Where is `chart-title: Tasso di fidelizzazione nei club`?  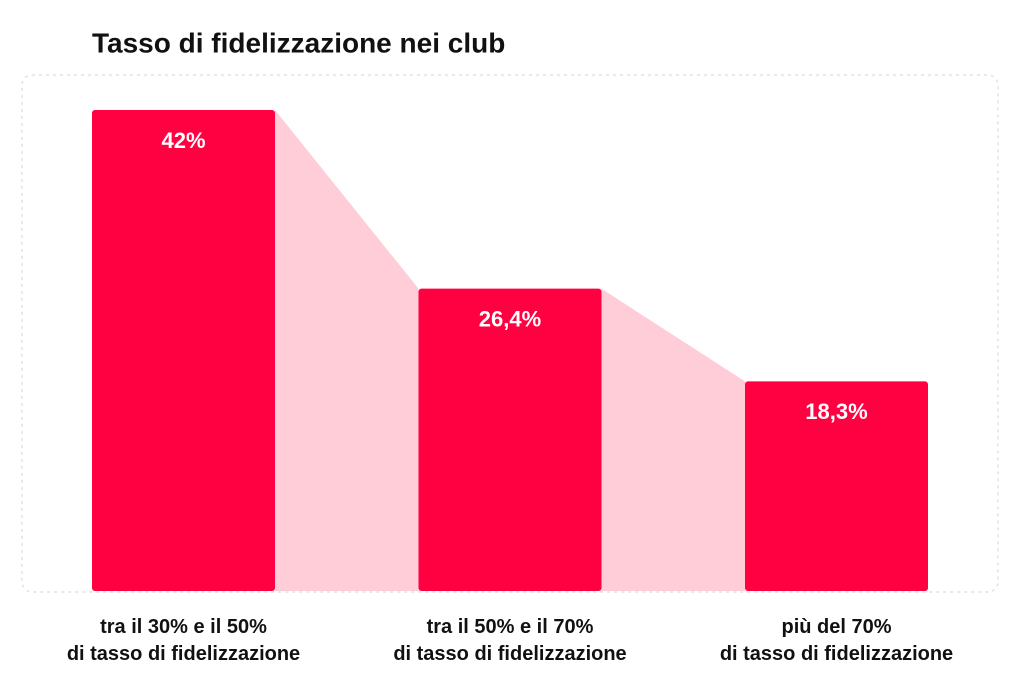 chart-title: Tasso di fidelizzazione nei club is located at coordinates (298, 42).